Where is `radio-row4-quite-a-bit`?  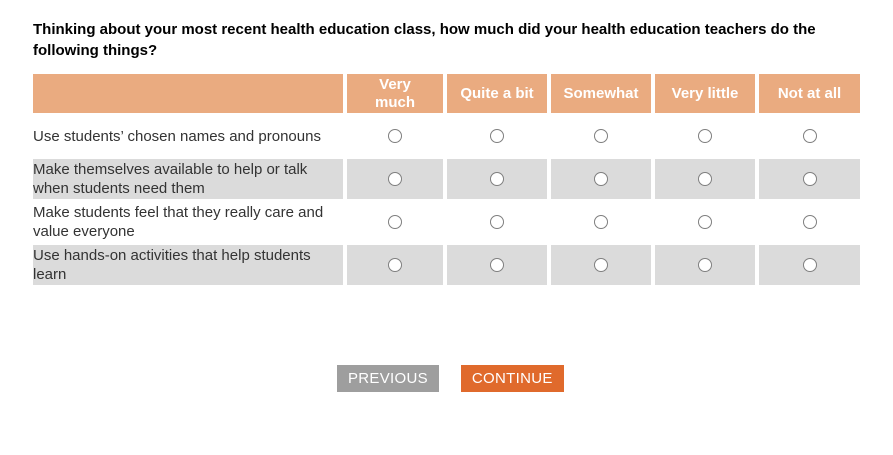
radio-row4-quite-a-bit is located at coordinates (497, 264).